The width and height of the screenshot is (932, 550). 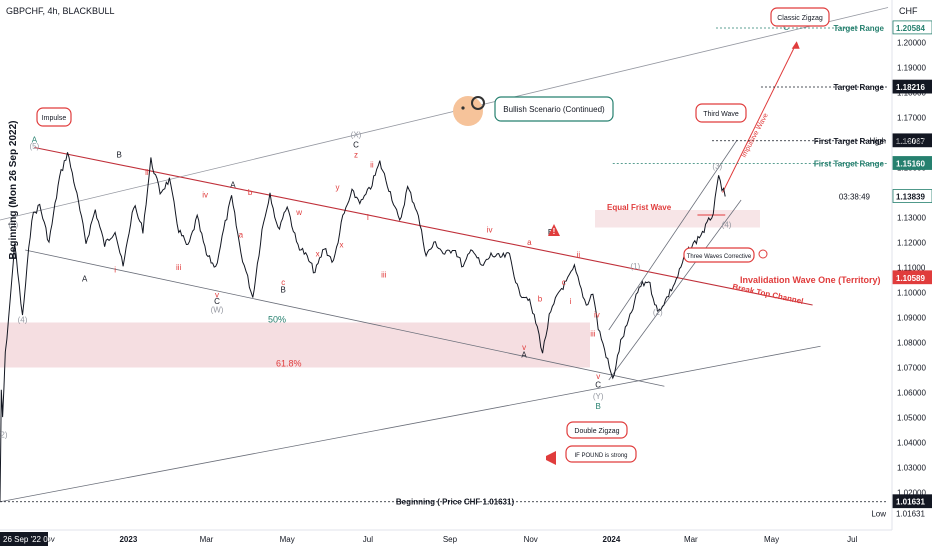 I want to click on x-tick-label: Nov, so click(x=531, y=539).